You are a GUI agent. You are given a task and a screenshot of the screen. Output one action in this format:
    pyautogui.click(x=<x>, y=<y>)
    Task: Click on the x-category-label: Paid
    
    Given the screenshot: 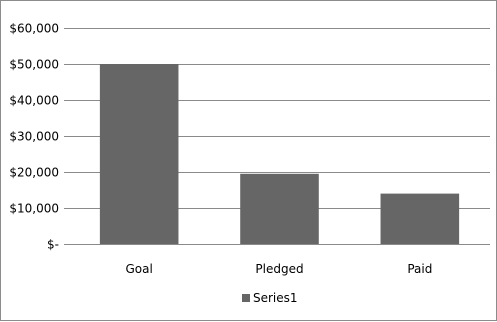 What is the action you would take?
    pyautogui.click(x=419, y=269)
    